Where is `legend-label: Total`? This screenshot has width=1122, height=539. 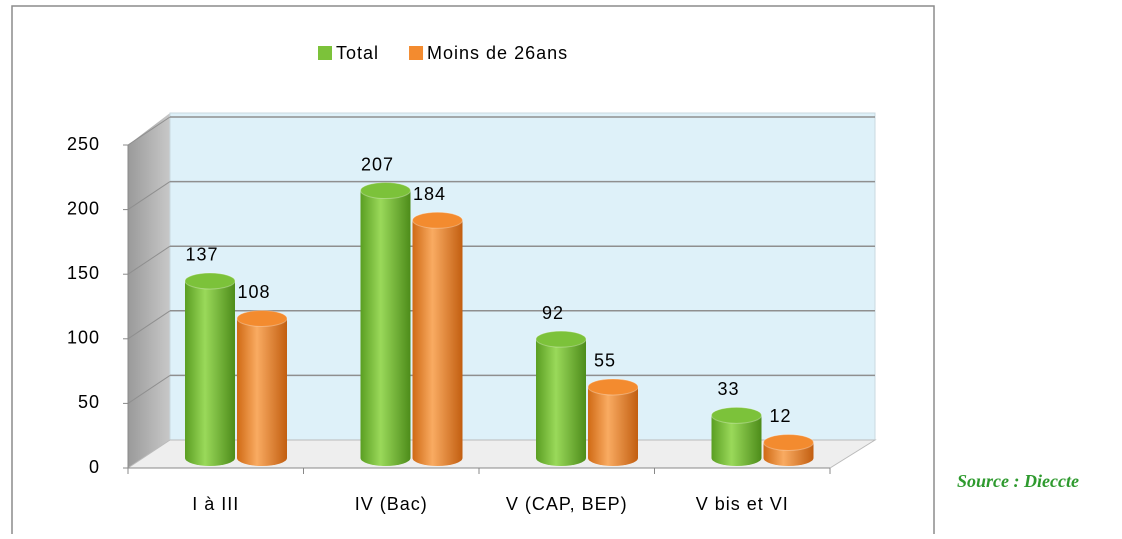 legend-label: Total is located at coordinates (357, 53).